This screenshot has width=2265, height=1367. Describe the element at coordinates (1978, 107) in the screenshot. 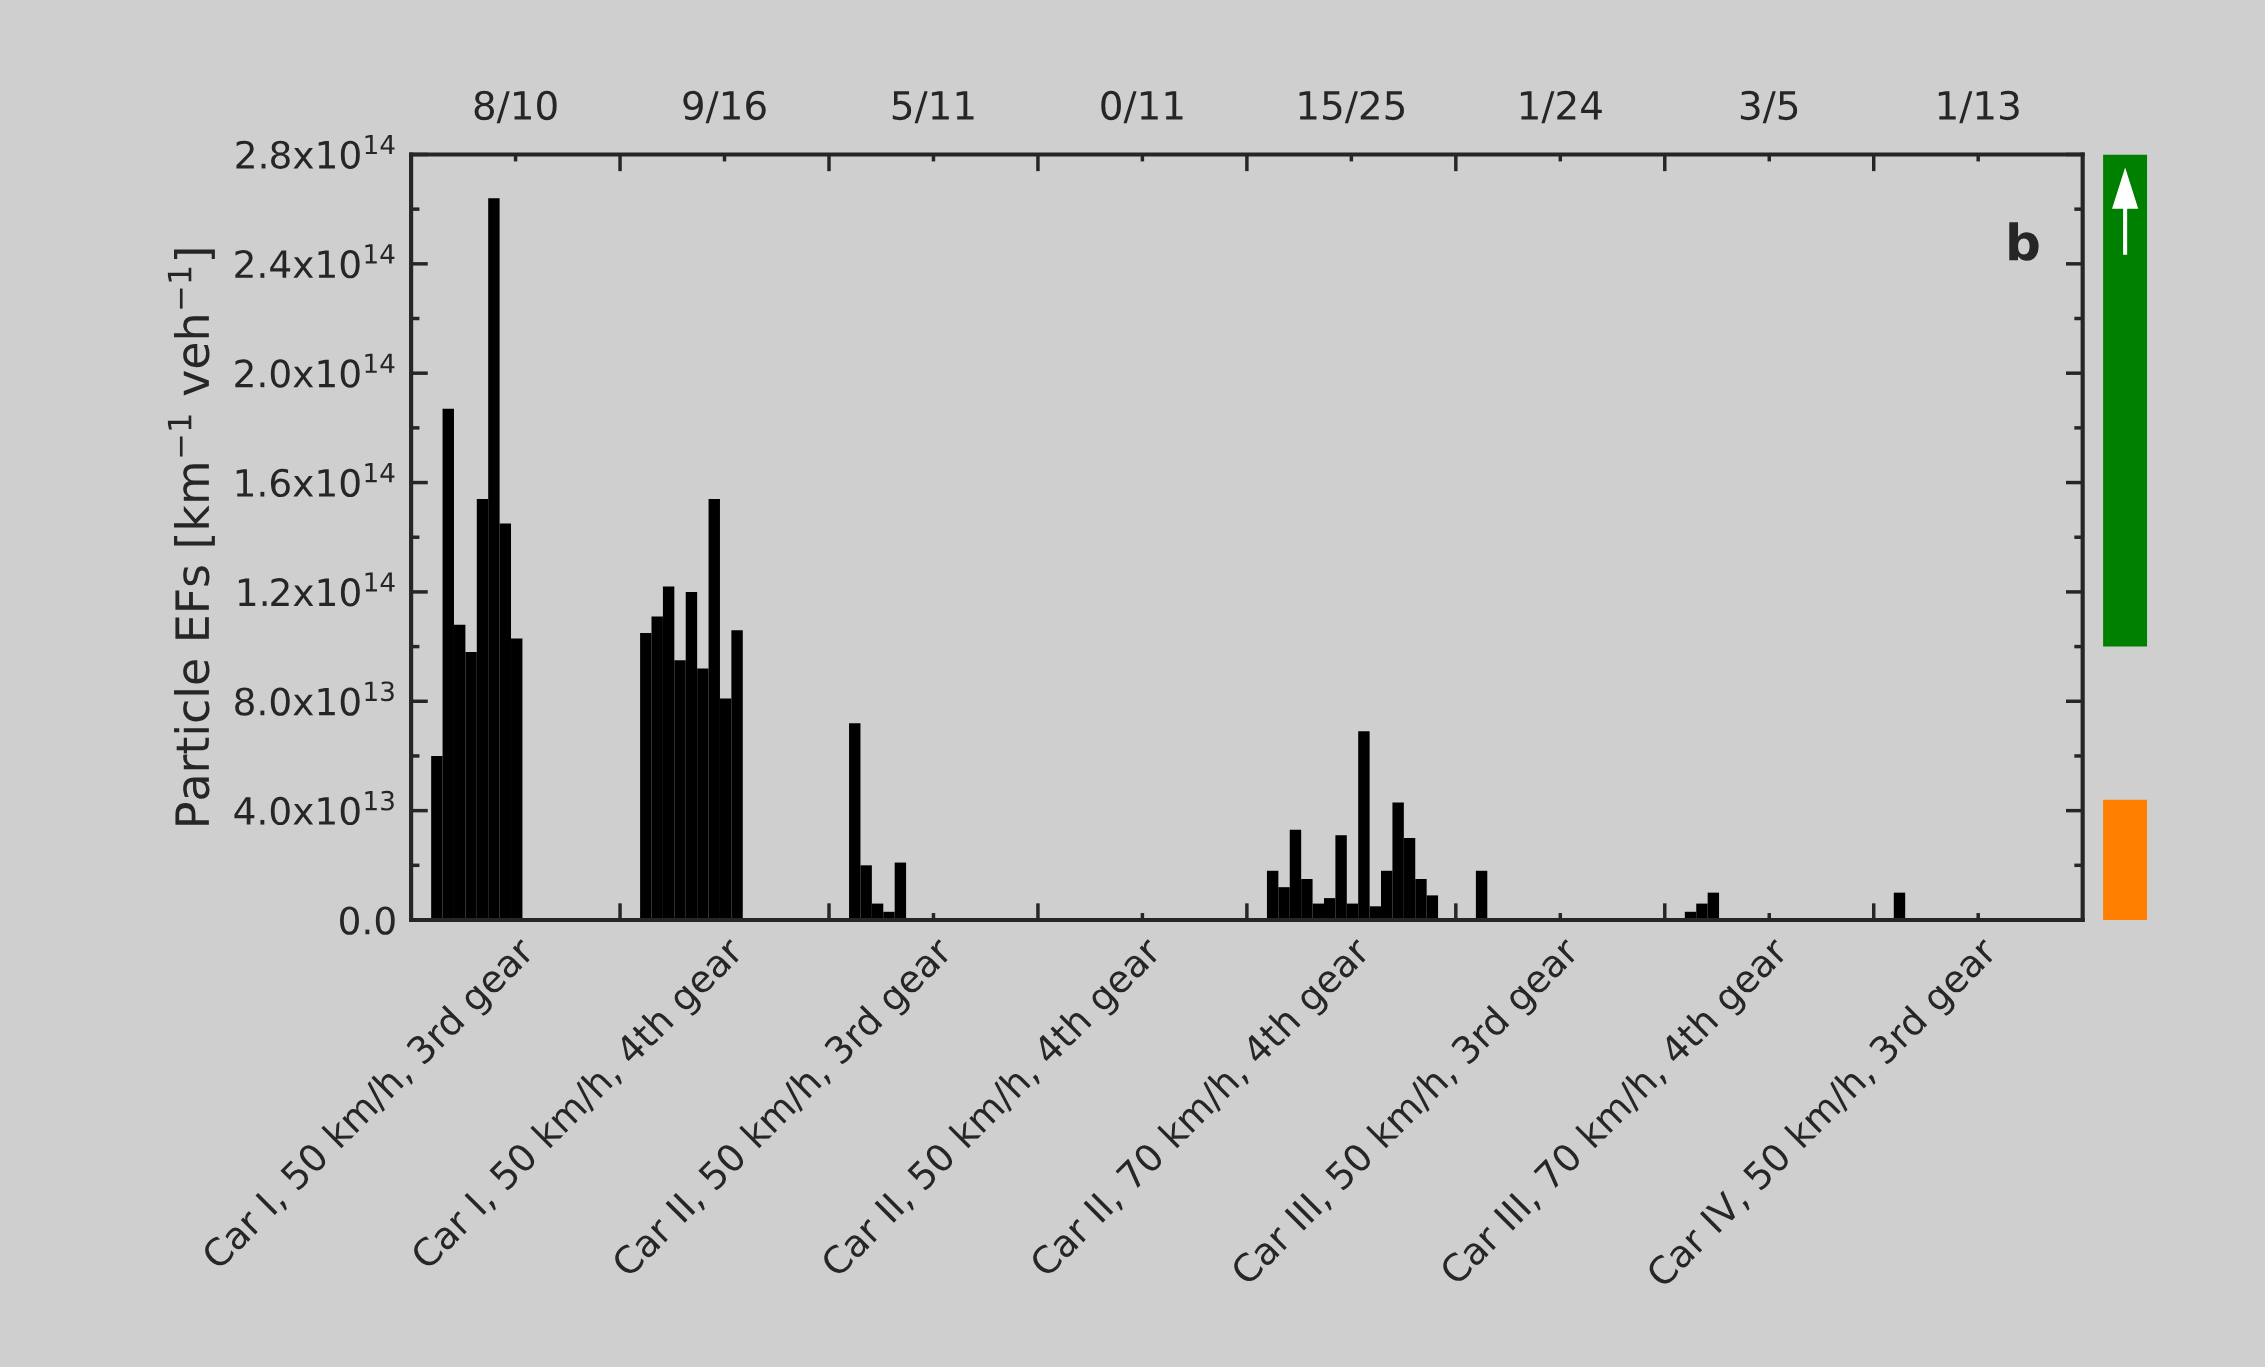

I see `text: 1/13` at that location.